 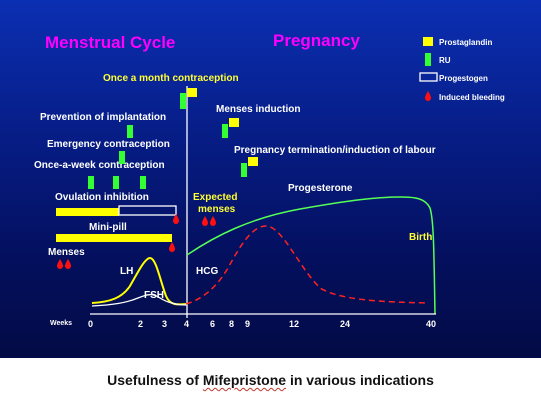 I want to click on title-menstrual-cycle: Menstrual Cycle, so click(x=110, y=42).